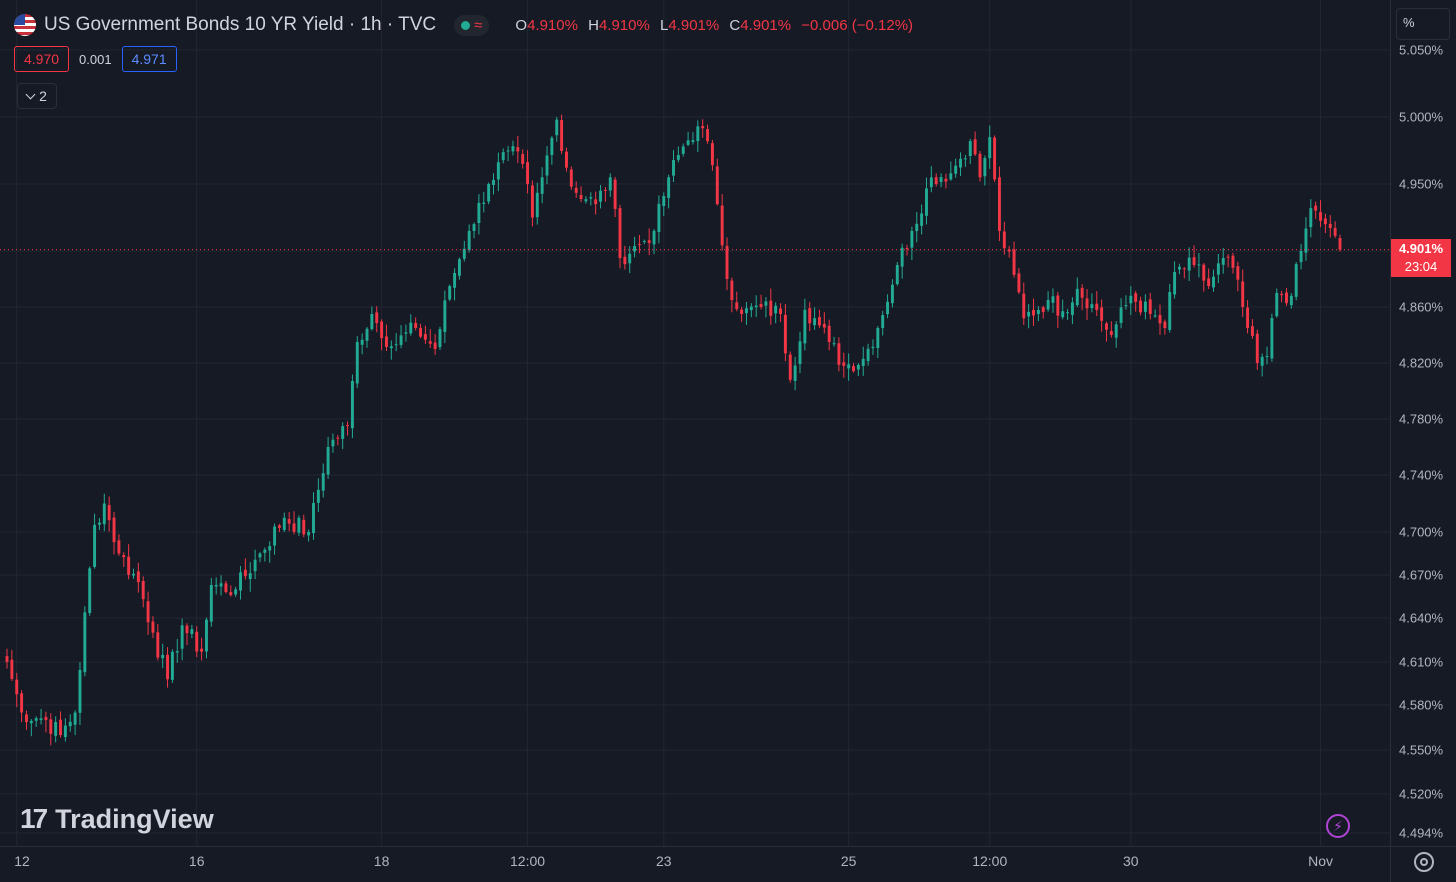 Image resolution: width=1456 pixels, height=882 pixels. What do you see at coordinates (695, 864) in the screenshot?
I see `time-scale` at bounding box center [695, 864].